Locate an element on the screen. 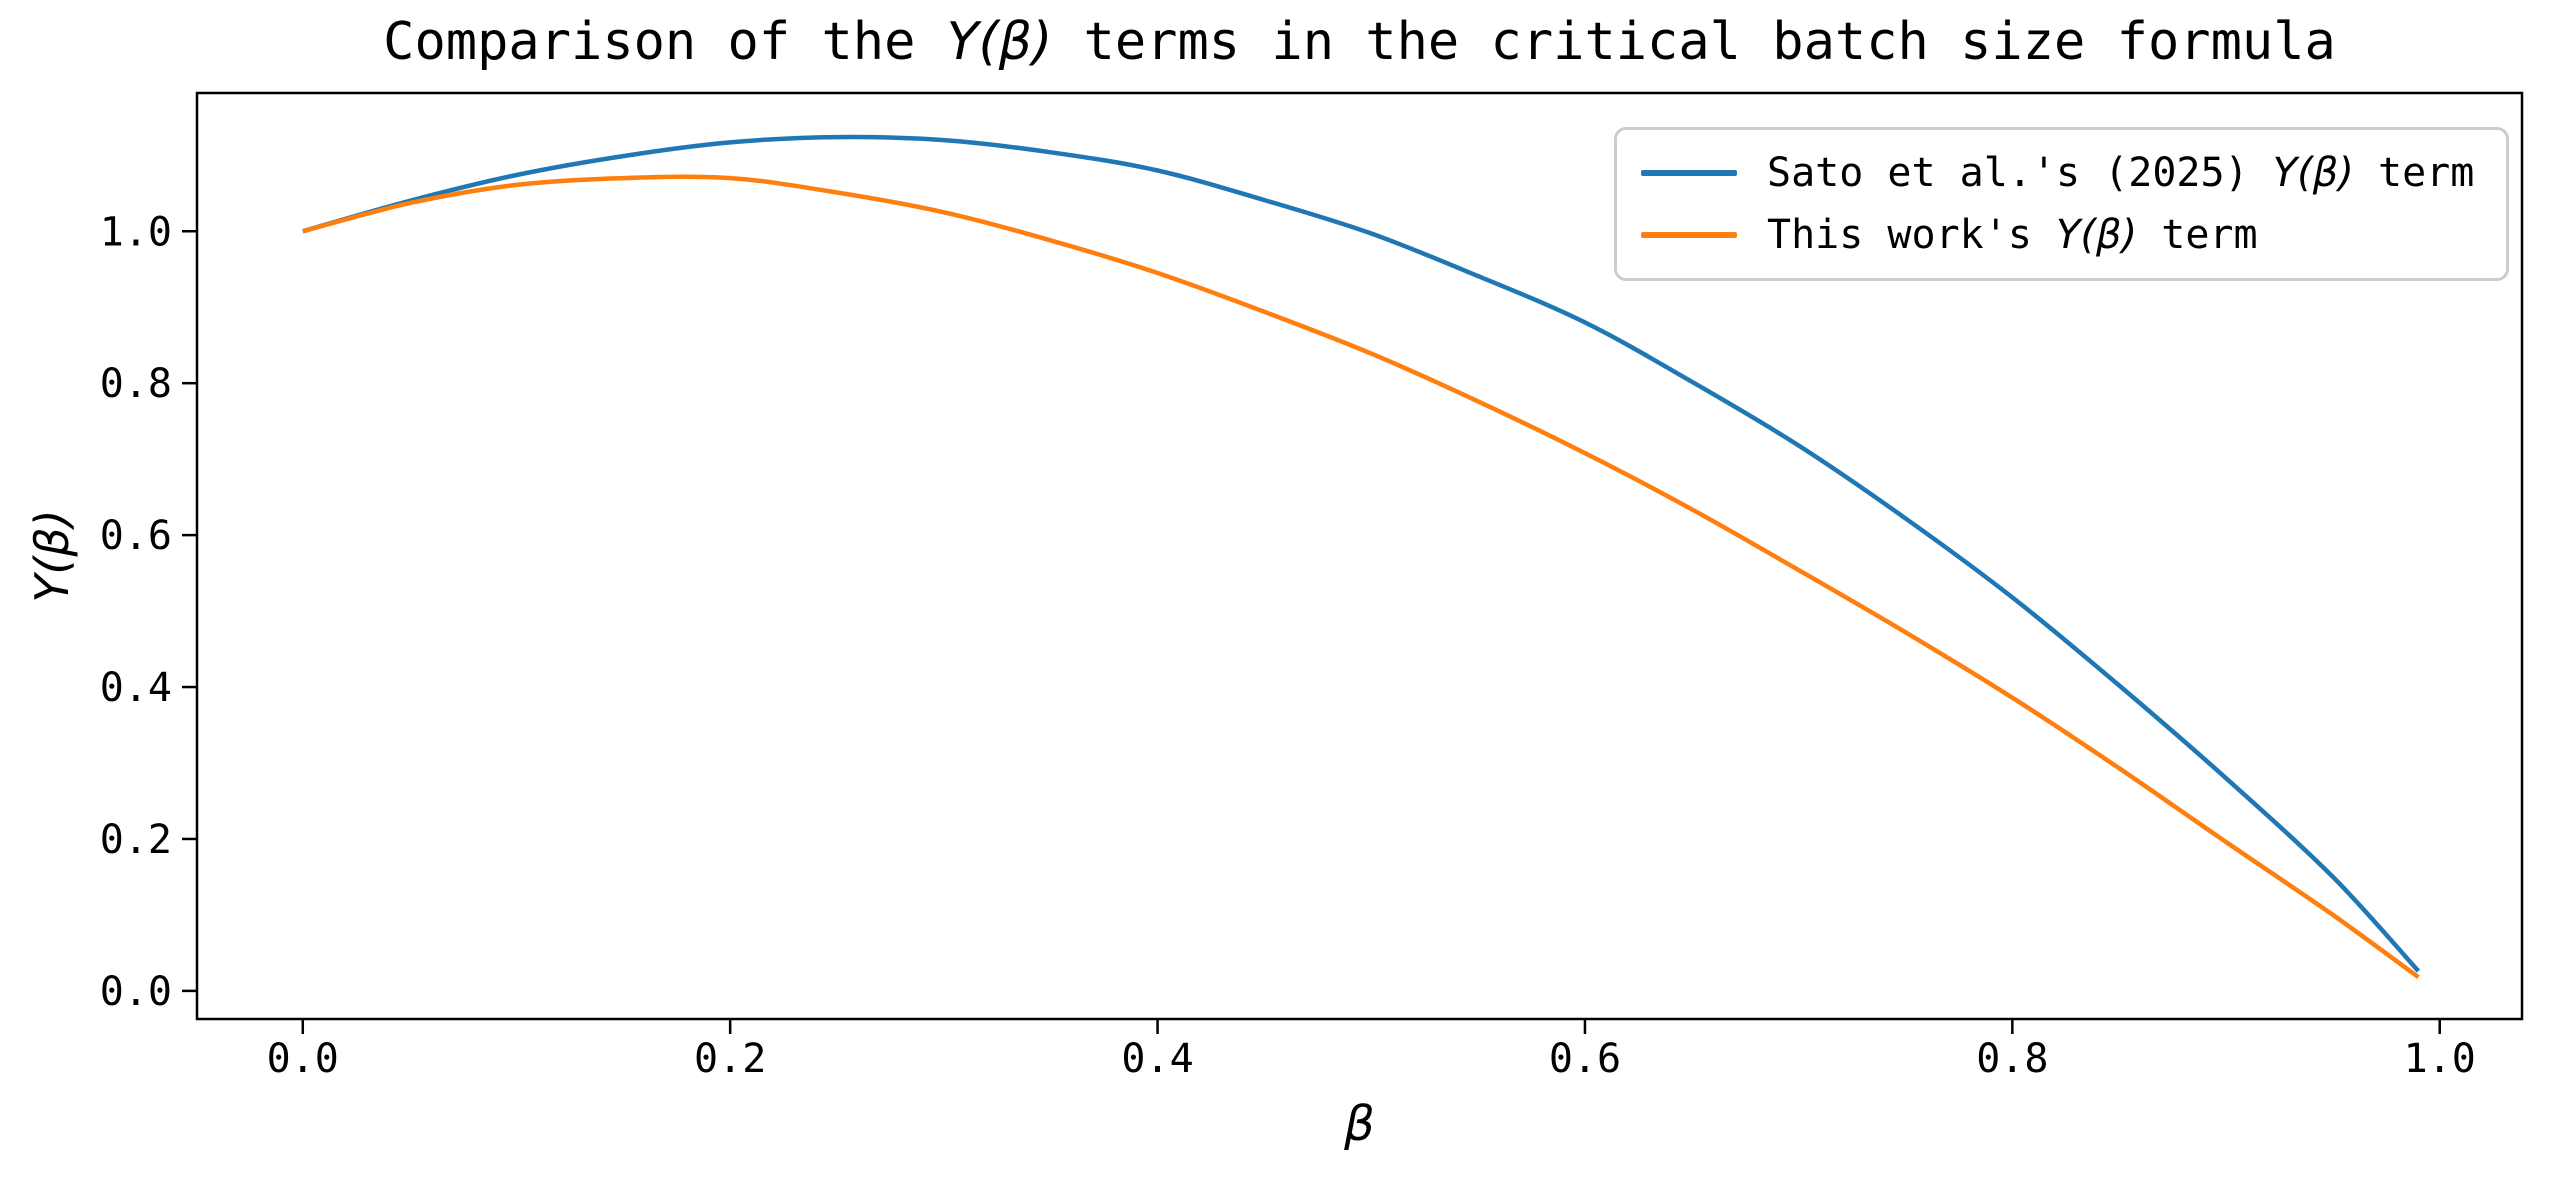 This screenshot has height=1182, width=2551. y-axis-label: Y(β) is located at coordinates (52, 555).